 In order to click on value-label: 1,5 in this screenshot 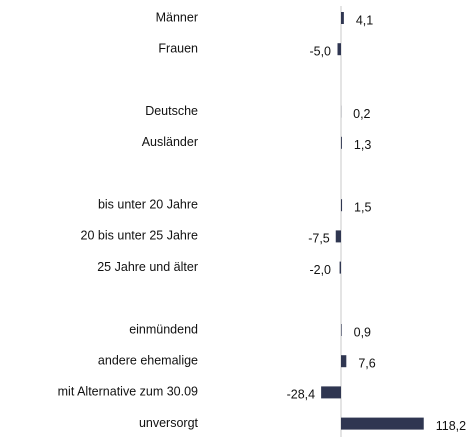, I will do `click(362, 207)`.